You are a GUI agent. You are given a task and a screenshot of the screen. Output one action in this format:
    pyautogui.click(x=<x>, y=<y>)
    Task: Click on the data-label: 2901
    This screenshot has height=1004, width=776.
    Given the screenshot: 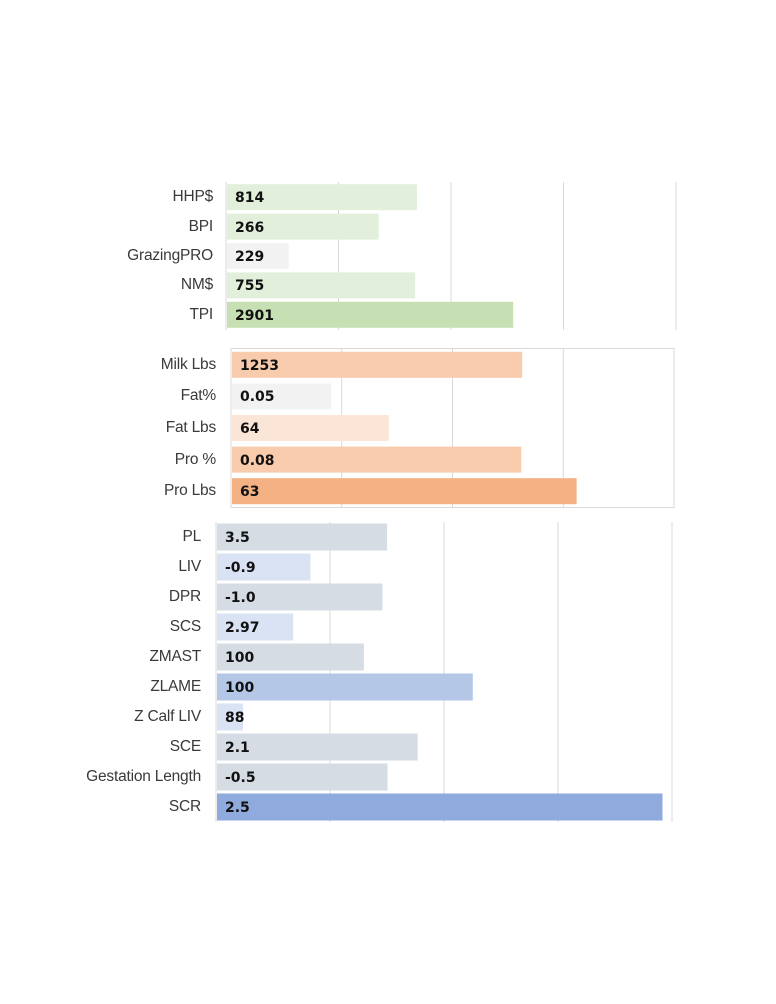 What is the action you would take?
    pyautogui.click(x=254, y=315)
    